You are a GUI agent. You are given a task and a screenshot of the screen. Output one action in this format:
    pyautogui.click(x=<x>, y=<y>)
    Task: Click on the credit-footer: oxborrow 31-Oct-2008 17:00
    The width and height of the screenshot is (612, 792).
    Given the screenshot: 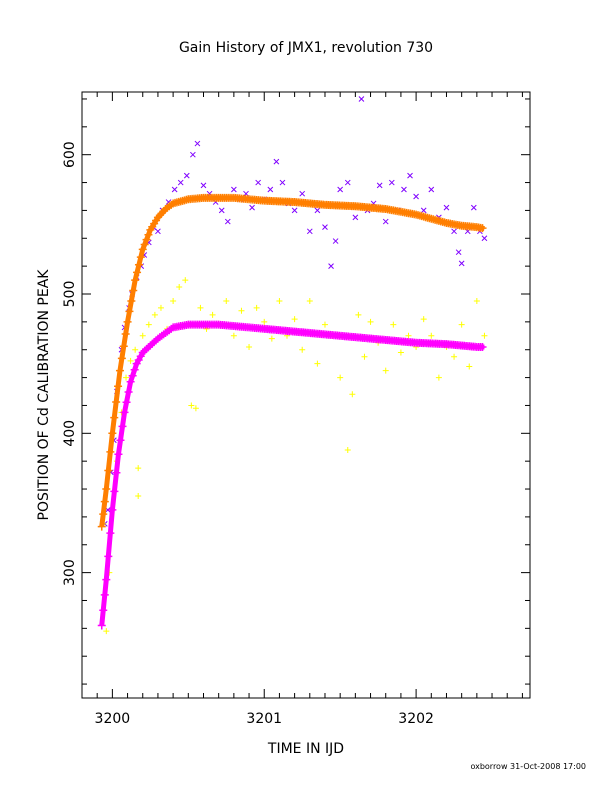 What is the action you would take?
    pyautogui.click(x=528, y=766)
    